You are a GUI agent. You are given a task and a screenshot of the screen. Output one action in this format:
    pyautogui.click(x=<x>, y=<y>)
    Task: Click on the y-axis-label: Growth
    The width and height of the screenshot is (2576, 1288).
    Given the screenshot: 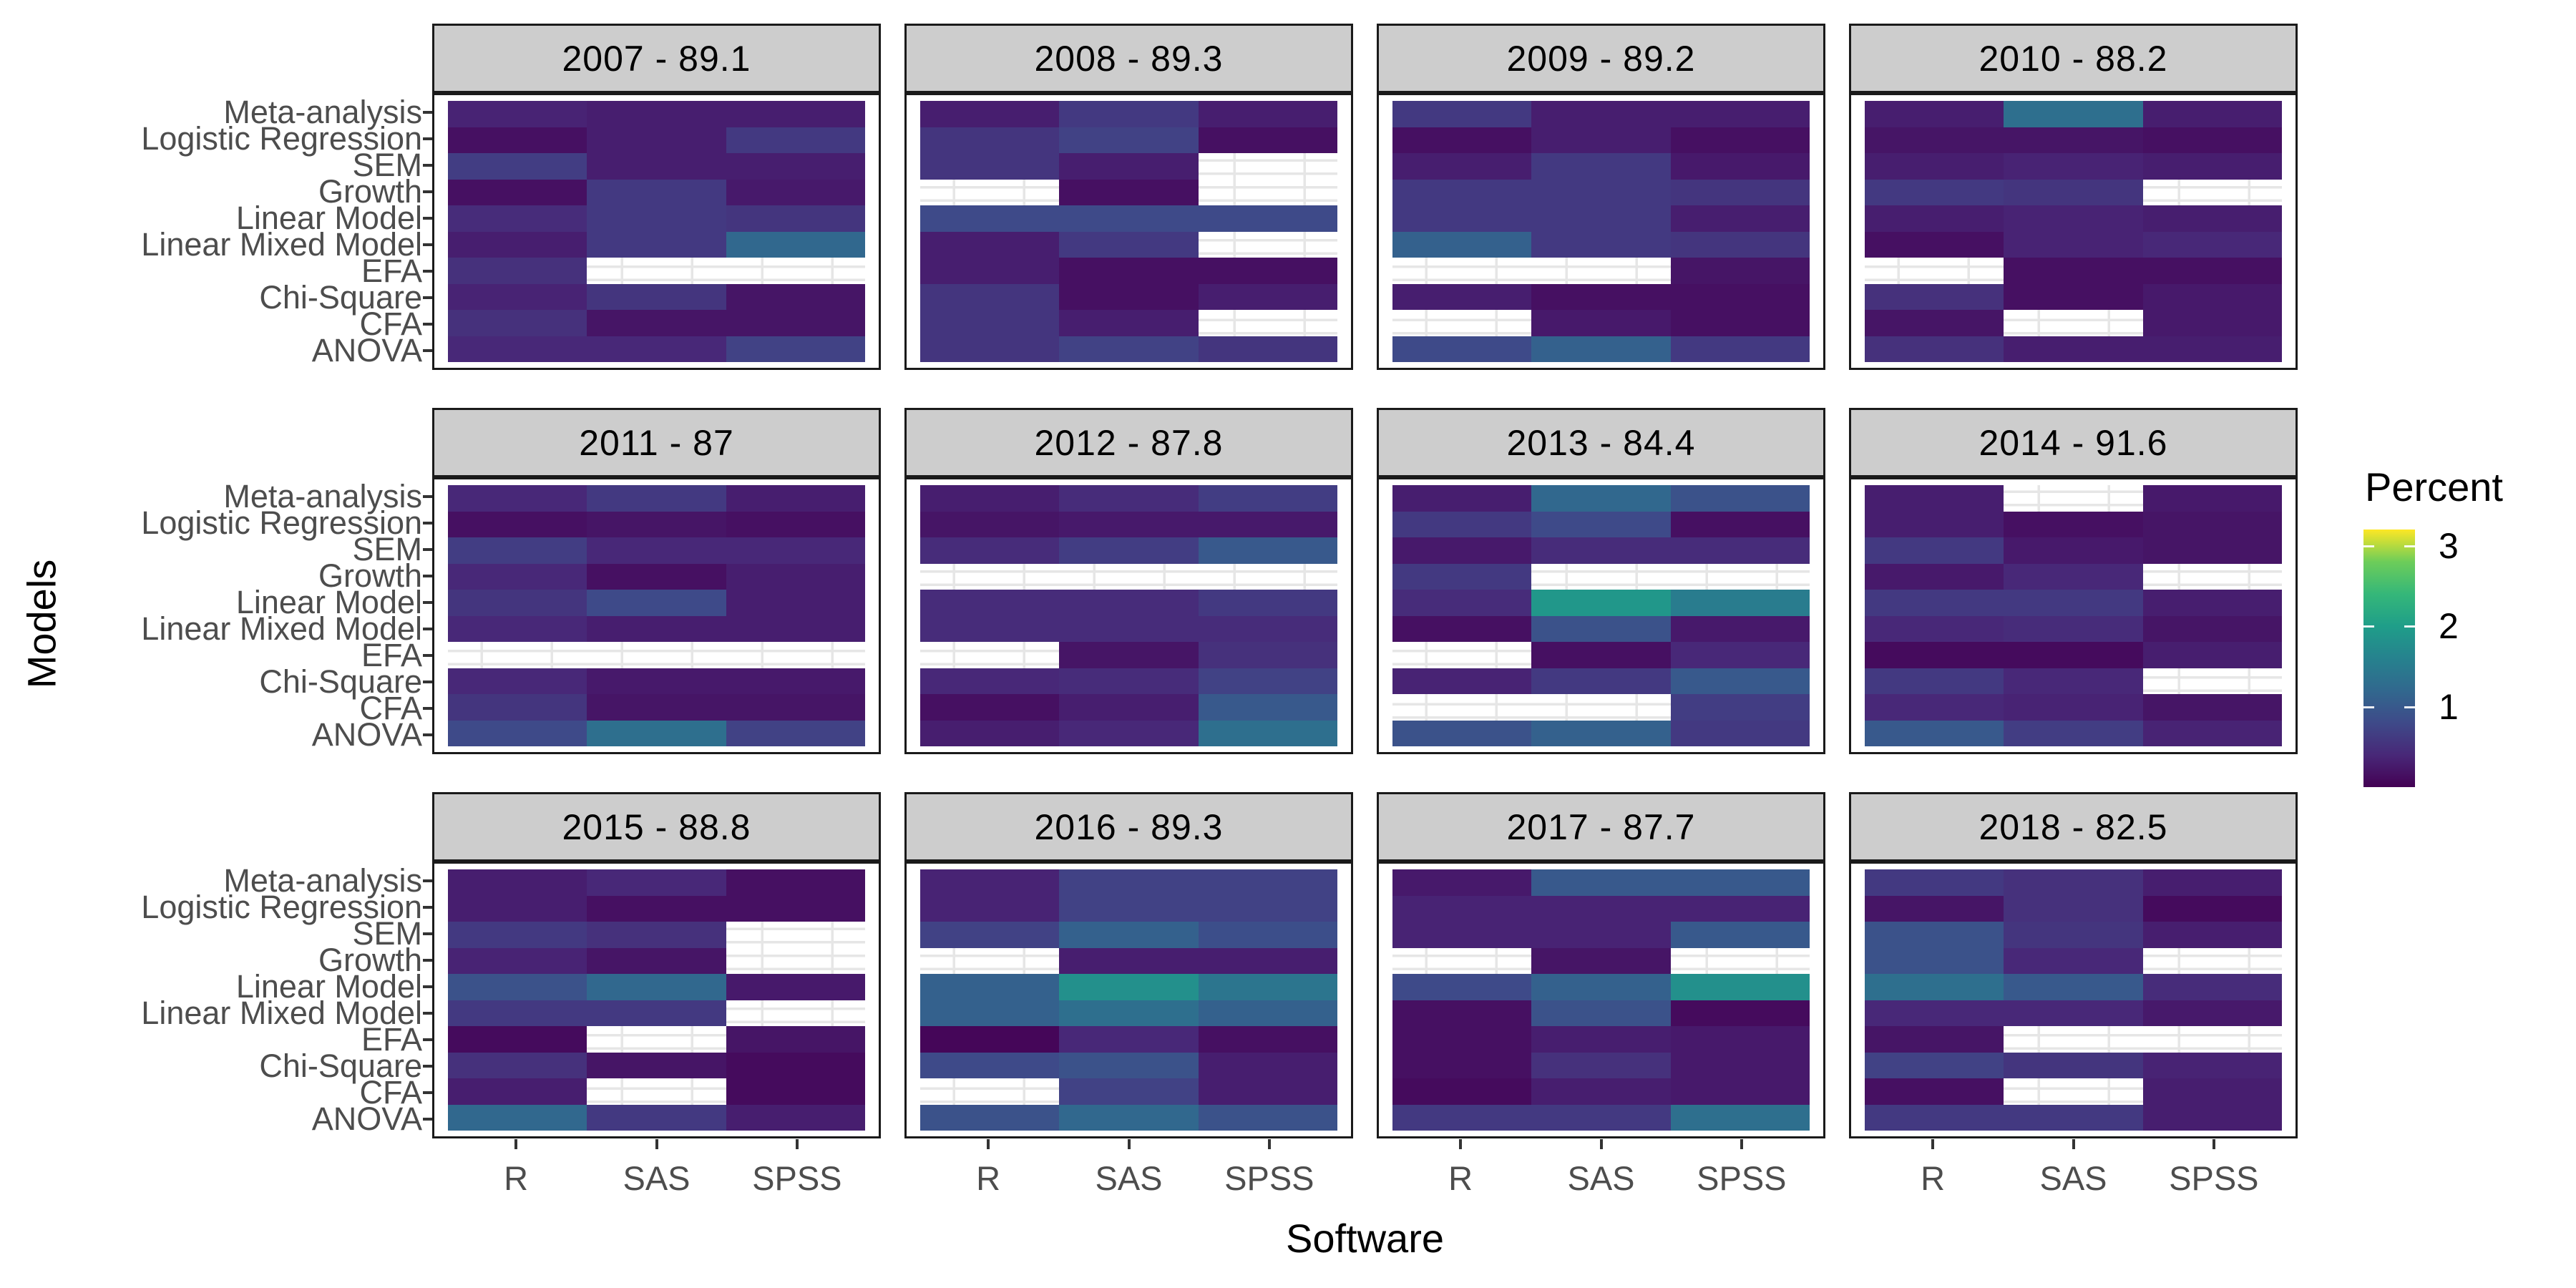 What is the action you would take?
    pyautogui.click(x=370, y=575)
    